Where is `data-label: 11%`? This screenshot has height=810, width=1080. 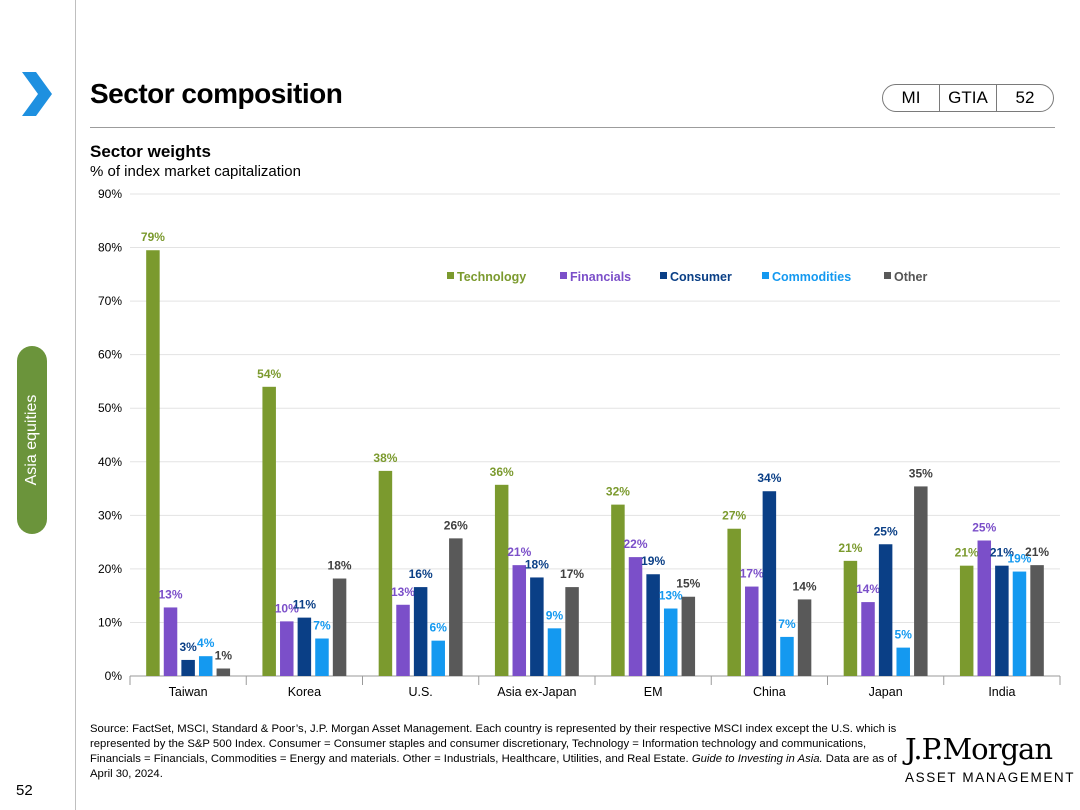
data-label: 11% is located at coordinates (305, 605).